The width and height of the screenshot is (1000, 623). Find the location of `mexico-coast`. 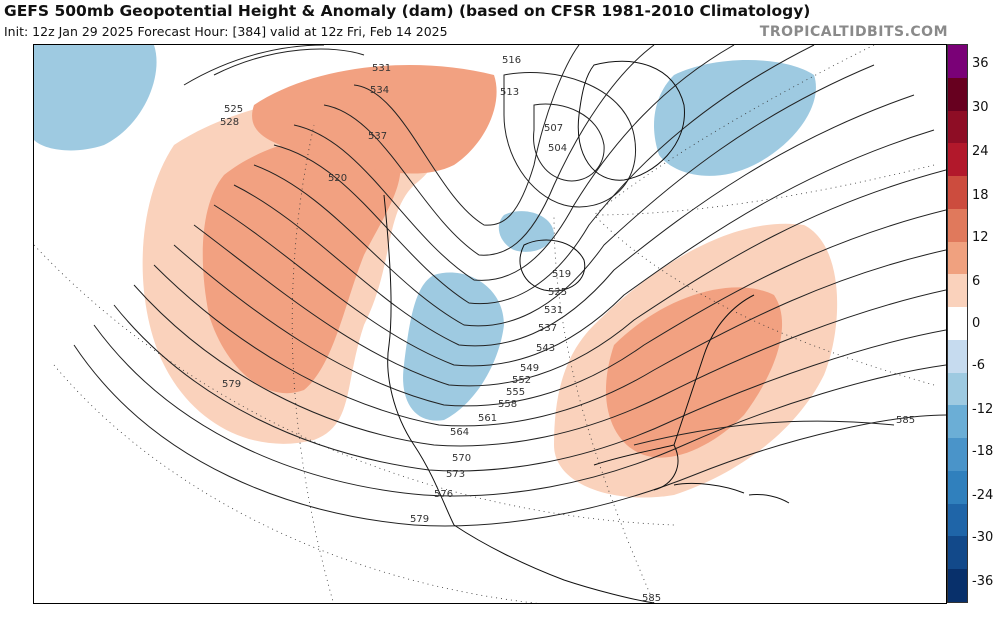

mexico-coast is located at coordinates (554, 563).